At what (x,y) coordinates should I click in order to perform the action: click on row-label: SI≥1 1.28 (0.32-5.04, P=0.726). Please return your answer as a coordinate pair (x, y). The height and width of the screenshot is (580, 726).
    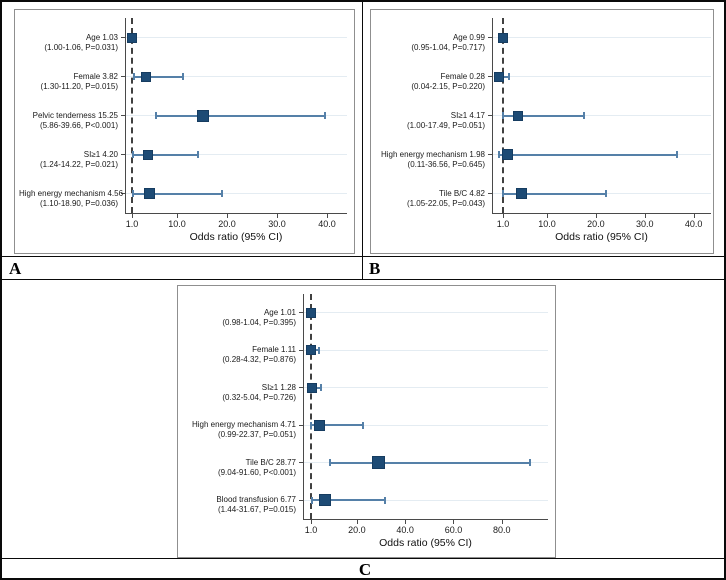
    Looking at the image, I should click on (239, 393).